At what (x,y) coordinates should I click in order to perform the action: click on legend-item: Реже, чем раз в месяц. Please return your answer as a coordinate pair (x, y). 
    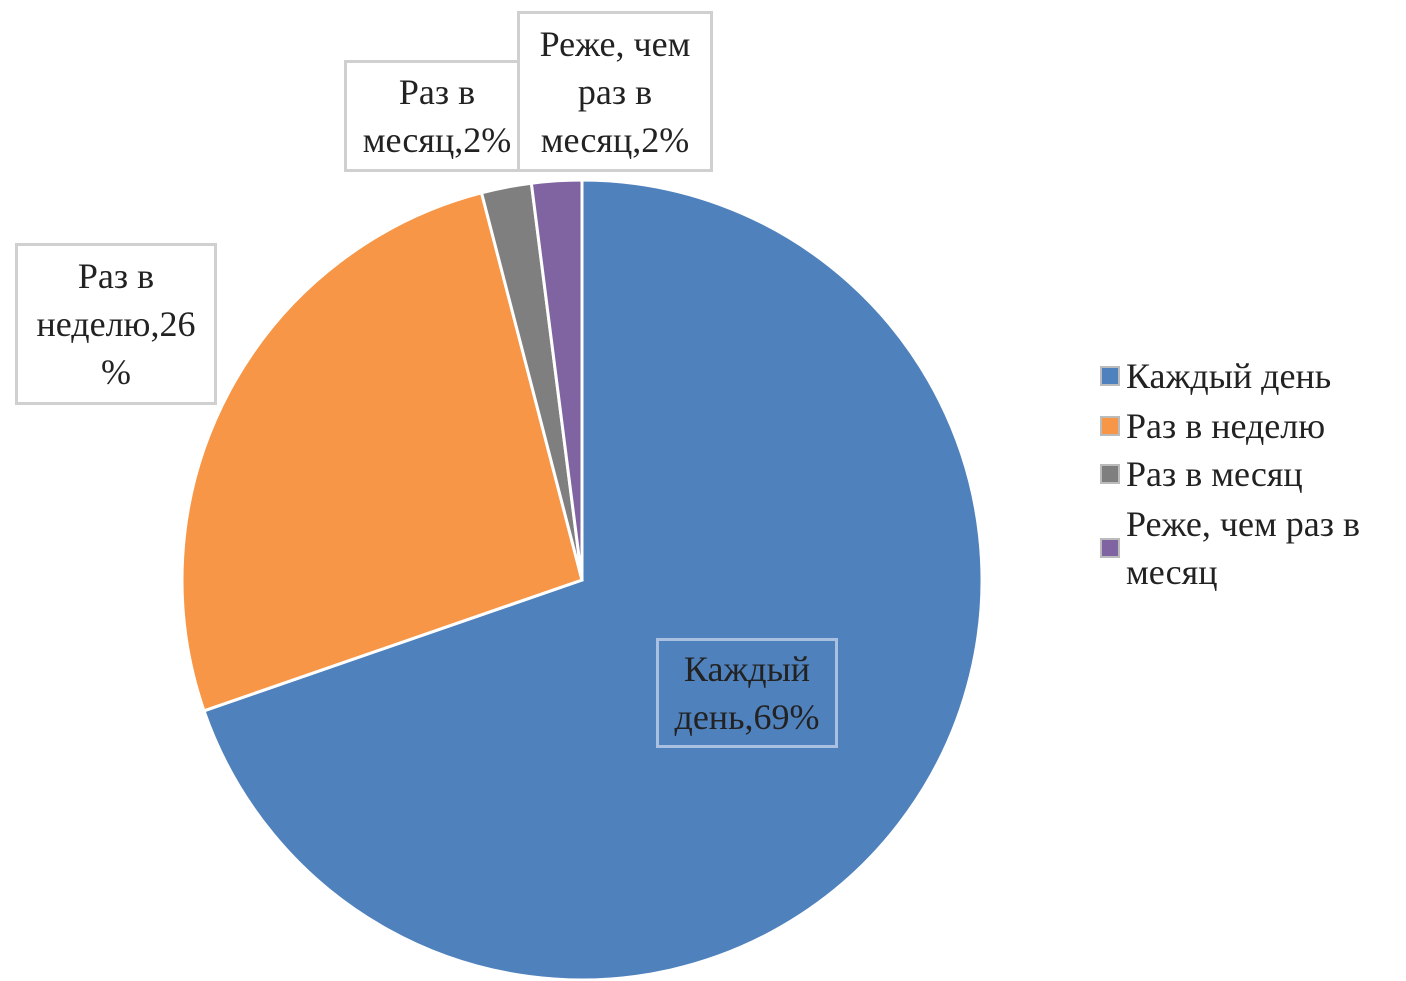
    Looking at the image, I should click on (1250, 548).